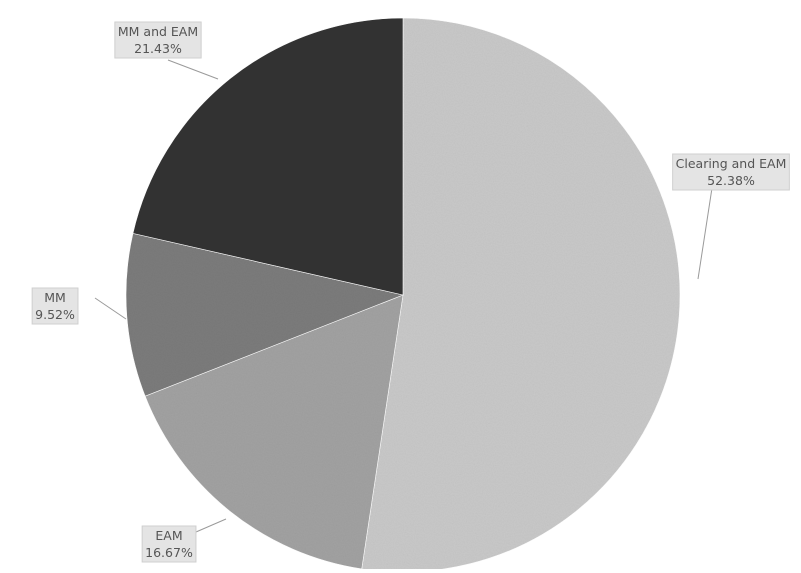 This screenshot has height=573, width=801. Describe the element at coordinates (731, 180) in the screenshot. I see `data-label-percentage: 52.38%` at that location.